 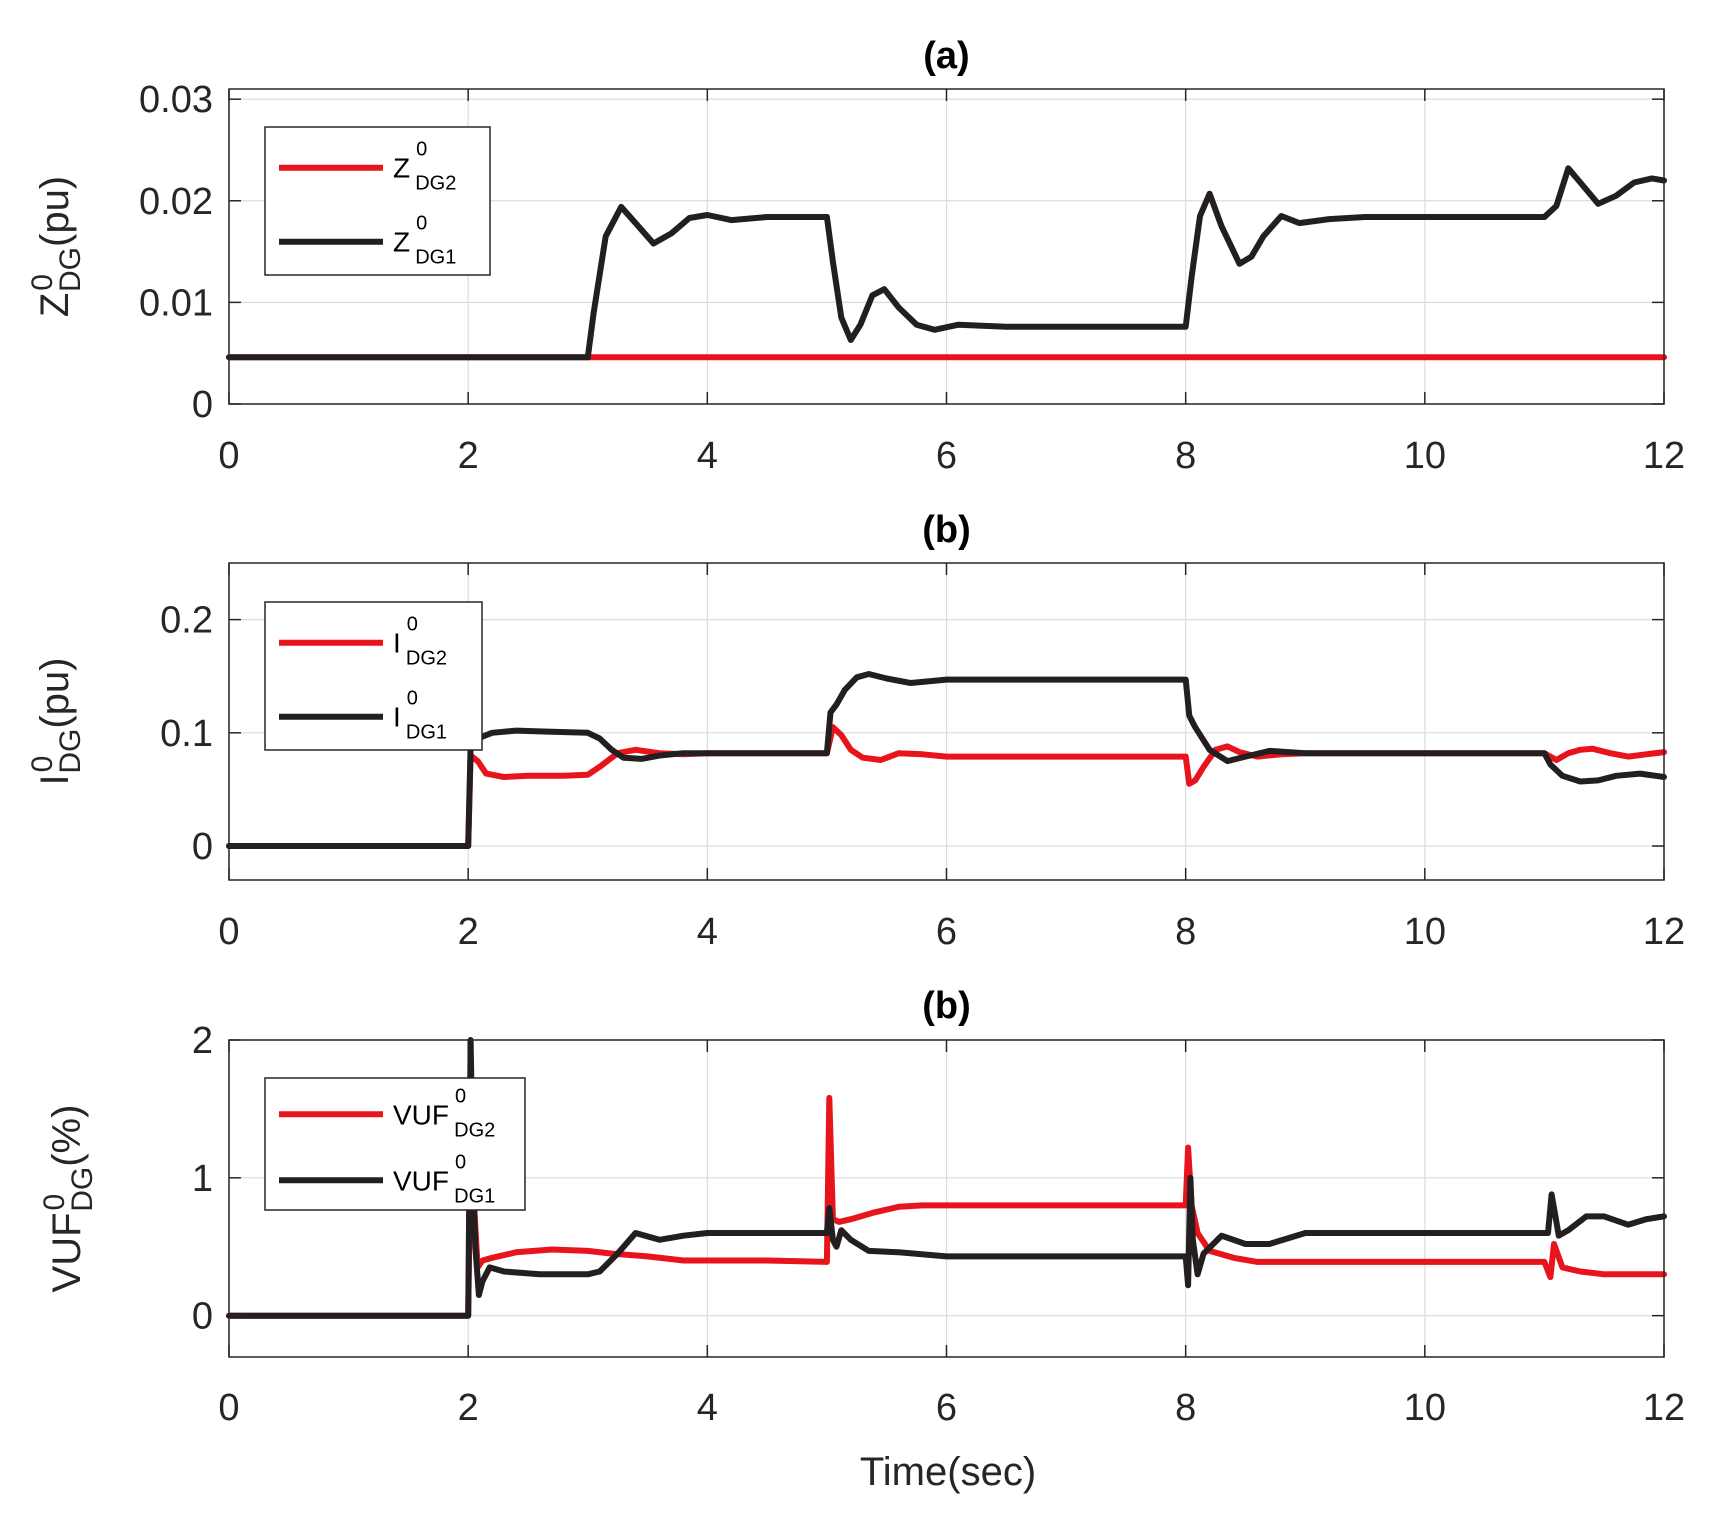 I want to click on y-tick-label: 2, so click(x=202, y=1041).